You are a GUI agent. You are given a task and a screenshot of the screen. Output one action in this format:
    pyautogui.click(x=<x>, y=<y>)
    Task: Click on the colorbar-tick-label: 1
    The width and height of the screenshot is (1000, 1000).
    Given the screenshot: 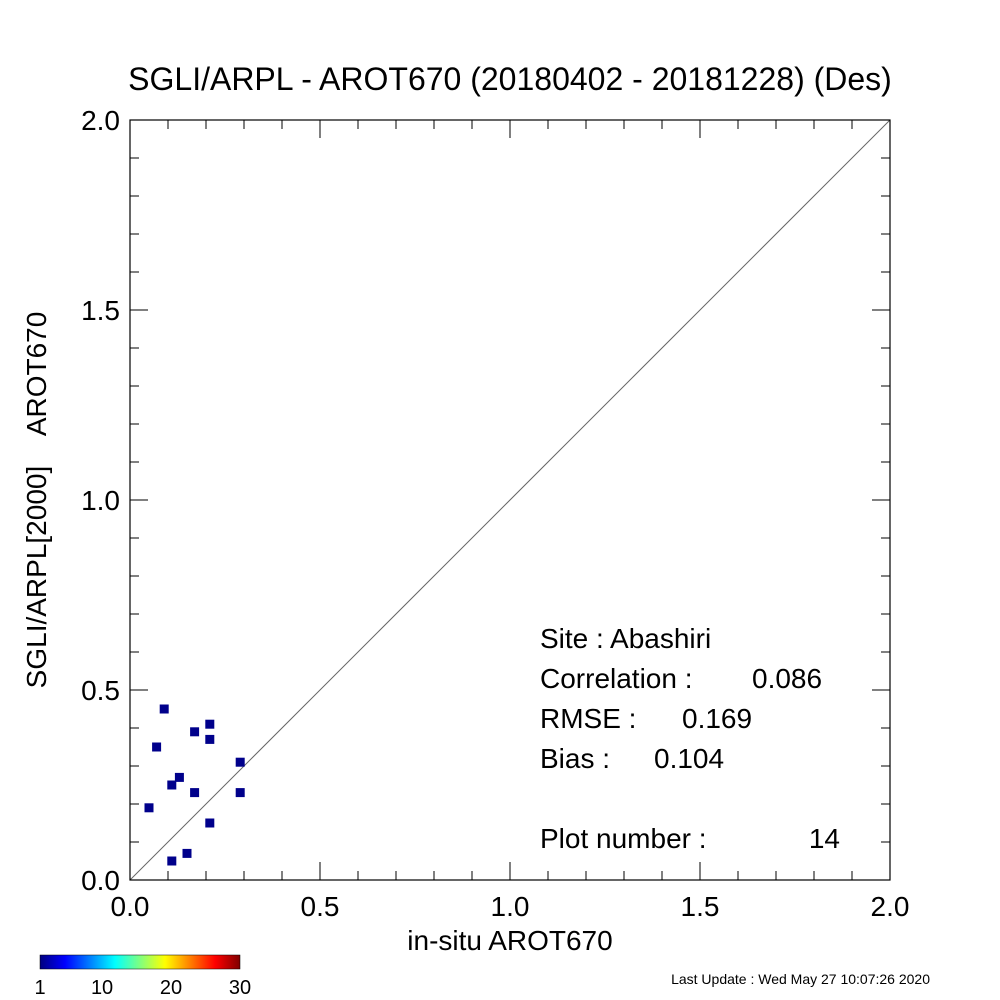 What is the action you would take?
    pyautogui.click(x=39, y=988)
    